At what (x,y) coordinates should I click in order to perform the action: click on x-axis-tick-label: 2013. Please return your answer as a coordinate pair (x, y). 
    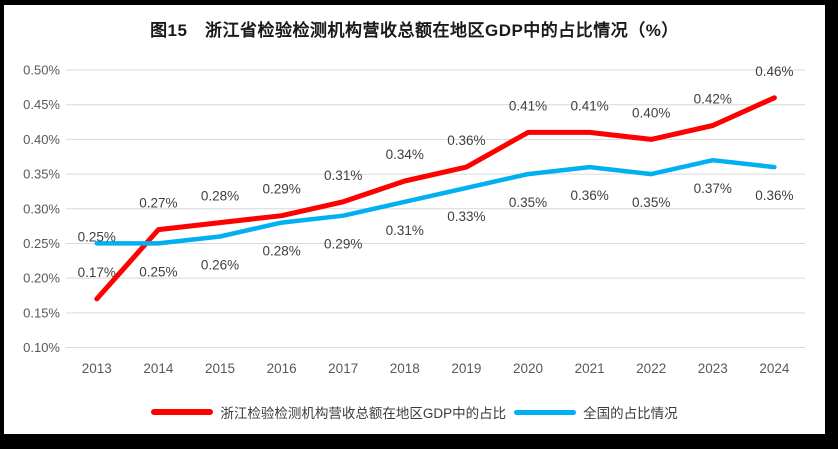
    Looking at the image, I should click on (97, 368).